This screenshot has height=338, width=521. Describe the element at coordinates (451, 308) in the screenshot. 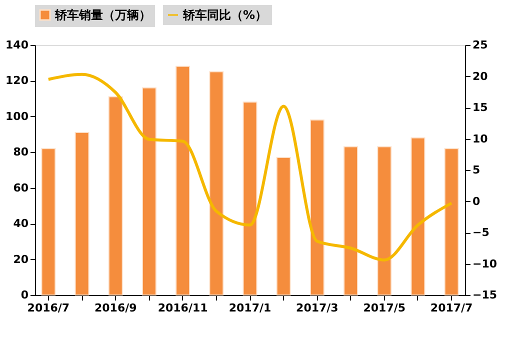

I see `x-tick-label: 2017/7` at that location.